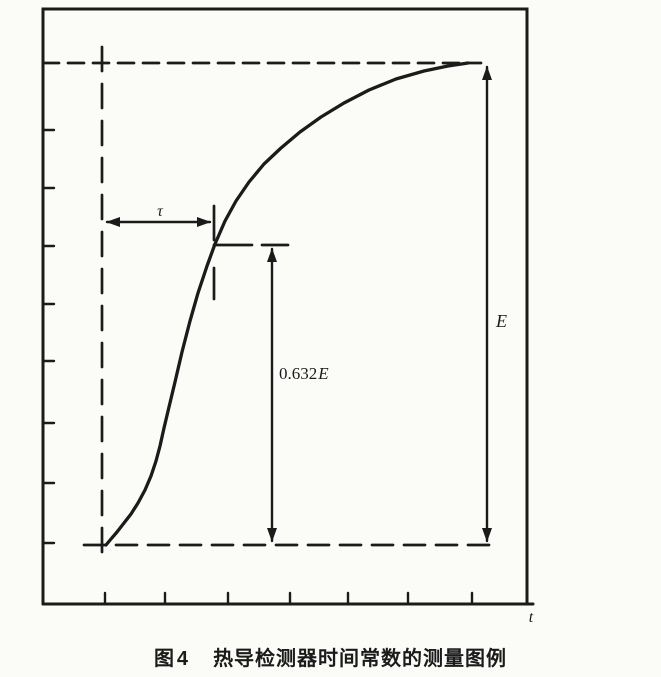 The image size is (661, 677). I want to click on figure-title: 热导检测器时间常数的测量图例, so click(360, 659).